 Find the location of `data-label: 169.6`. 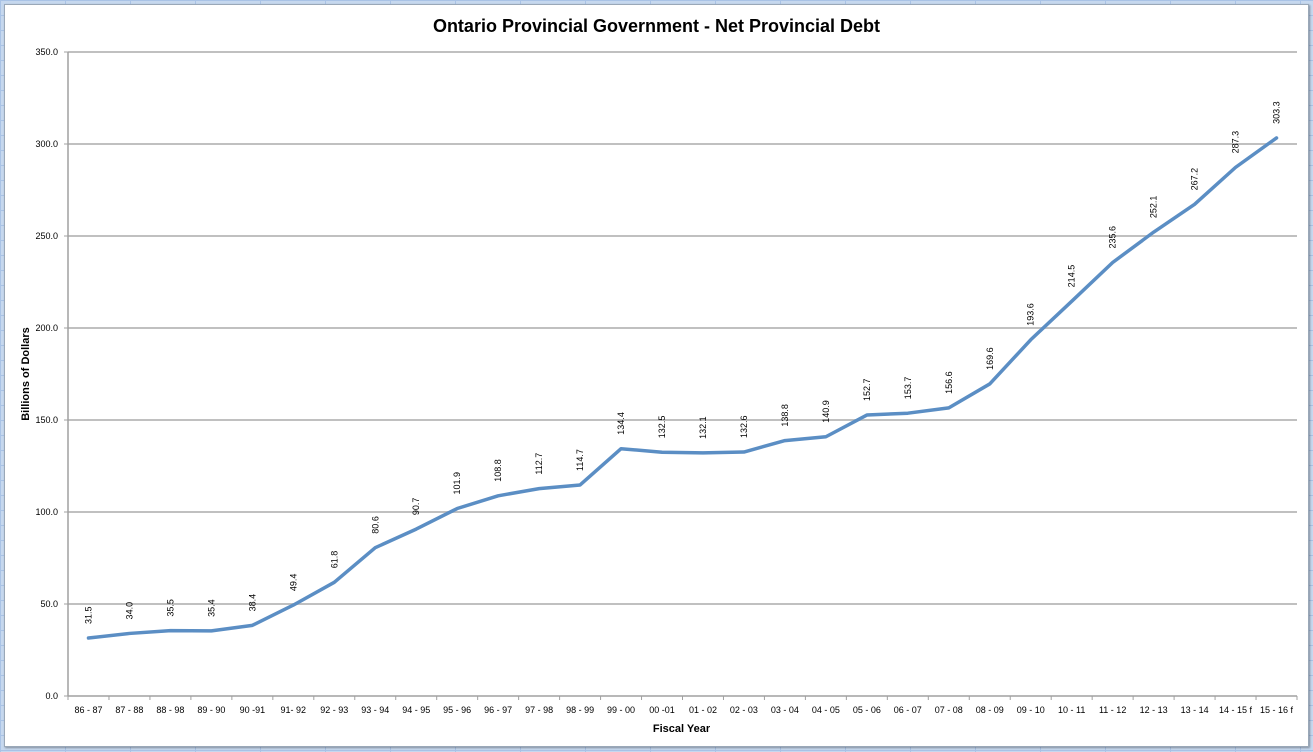

data-label: 169.6 is located at coordinates (990, 358).